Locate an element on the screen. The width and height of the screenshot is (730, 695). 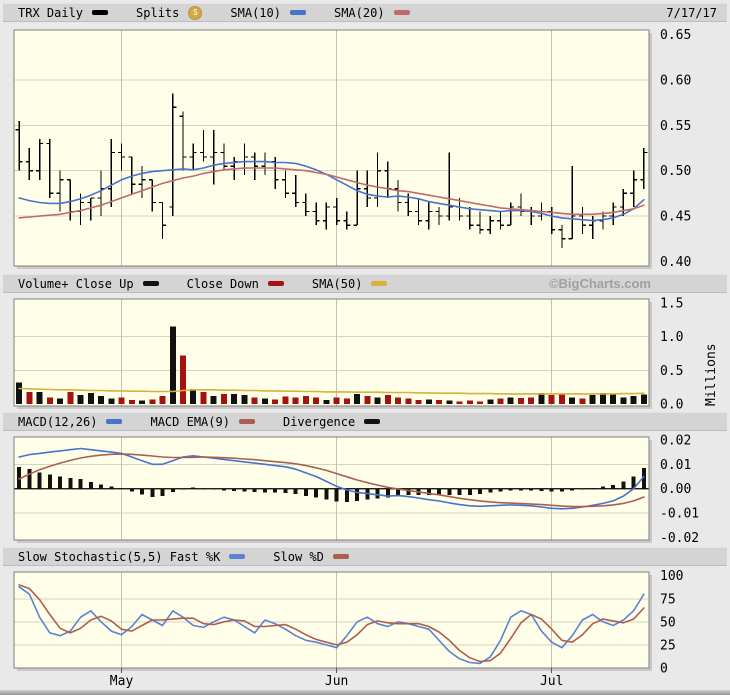
price-y-tick-label: 0.50 is located at coordinates (675, 171).